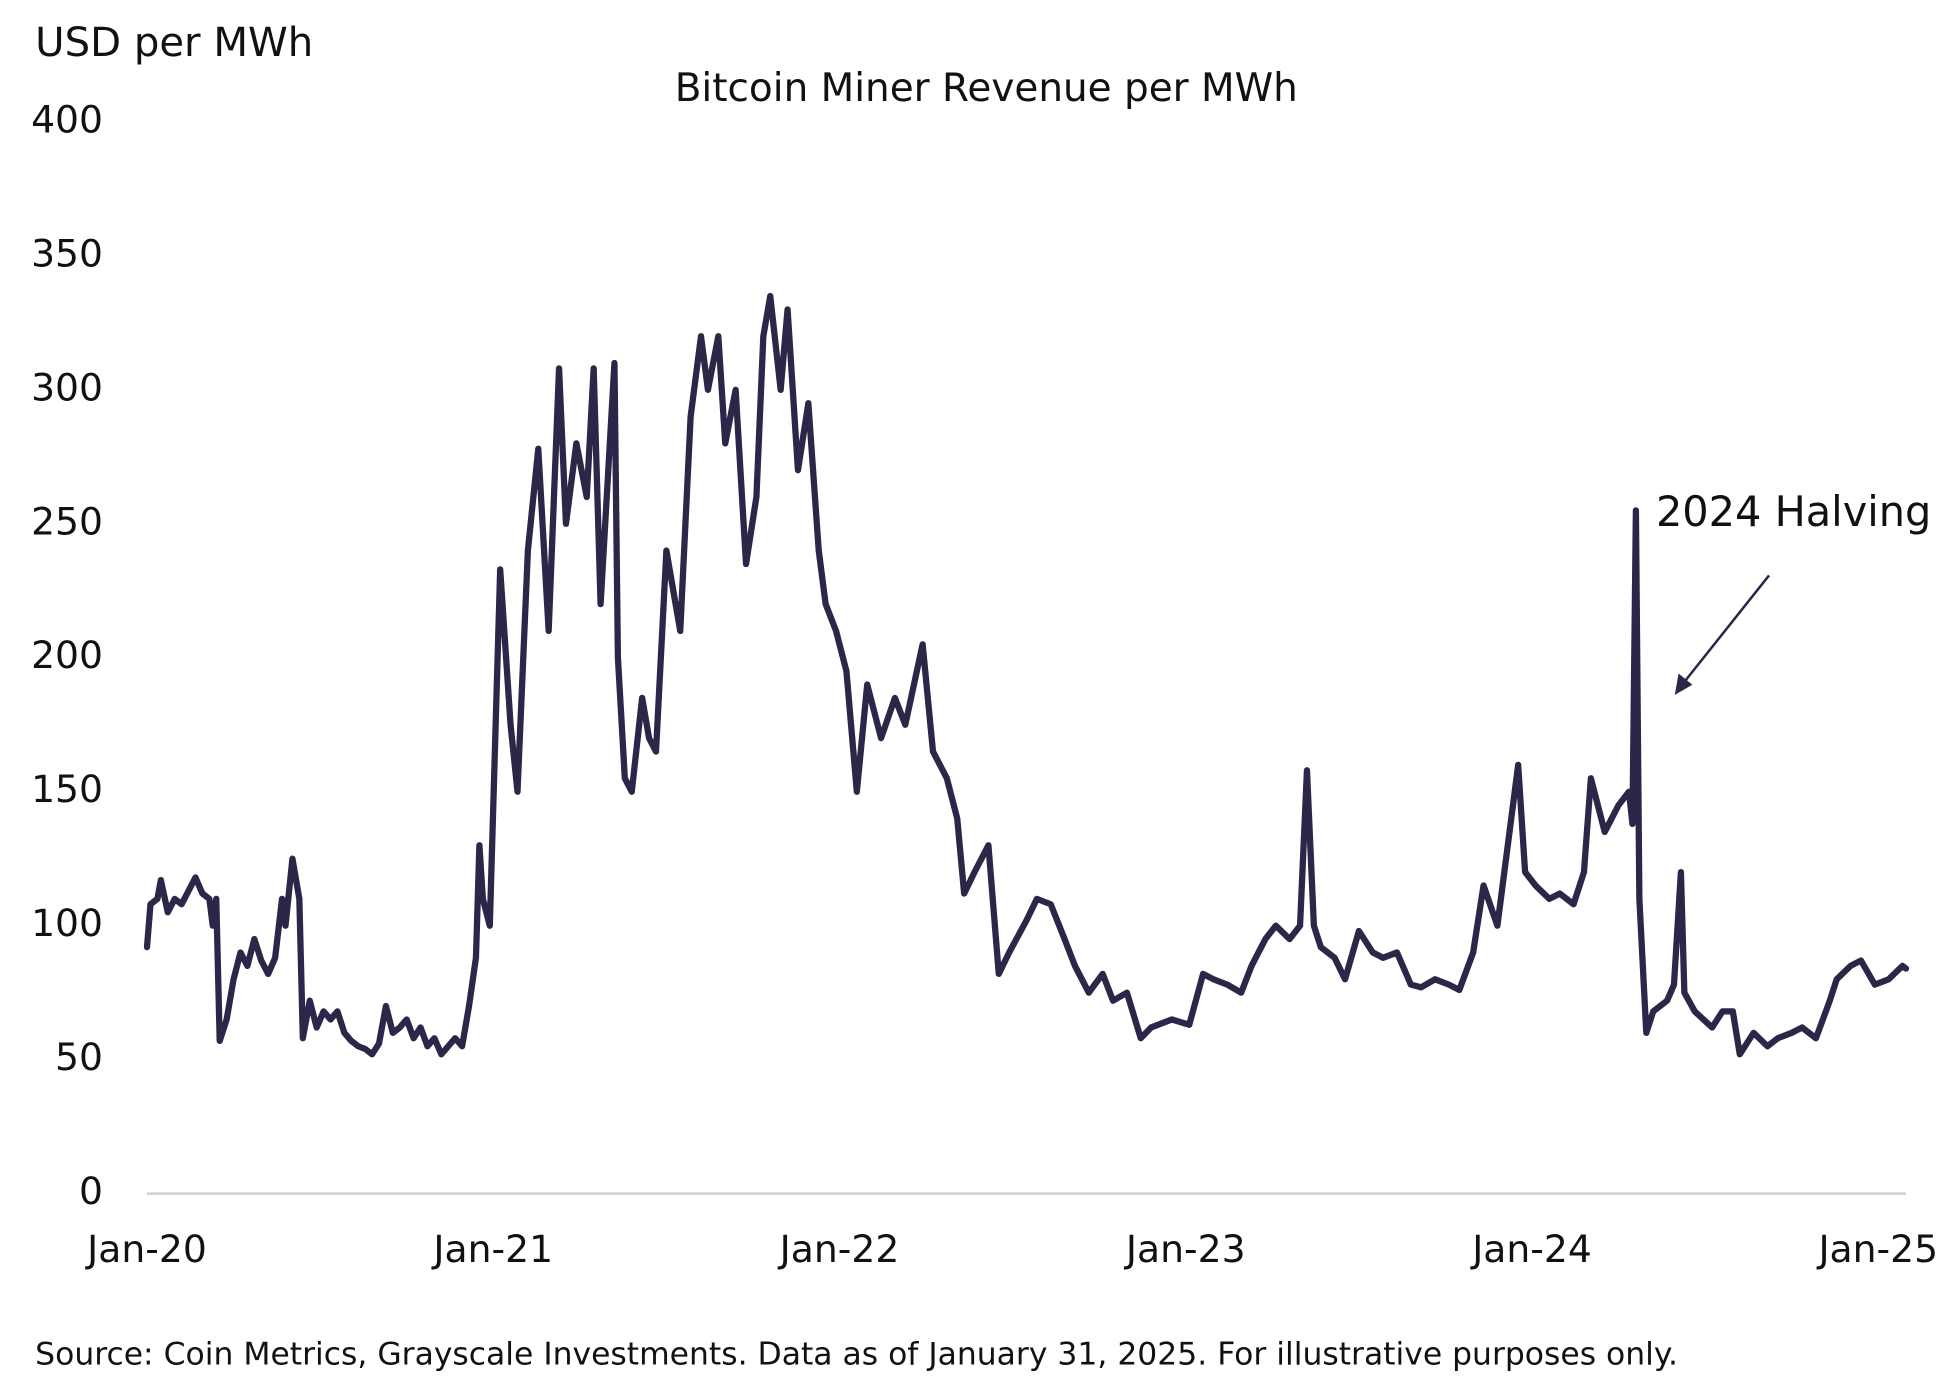 The image size is (1960, 1389). I want to click on annotation-arrow, so click(1725, 630).